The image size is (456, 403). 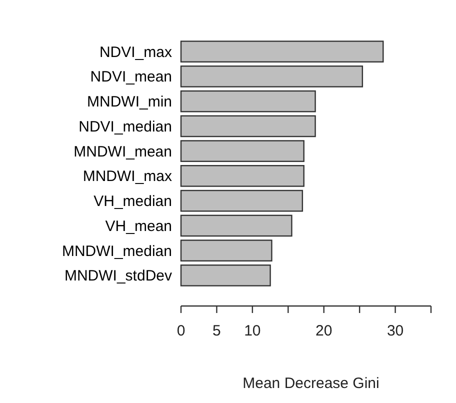 What do you see at coordinates (117, 251) in the screenshot?
I see `y-tick-label: MNDWI_median` at bounding box center [117, 251].